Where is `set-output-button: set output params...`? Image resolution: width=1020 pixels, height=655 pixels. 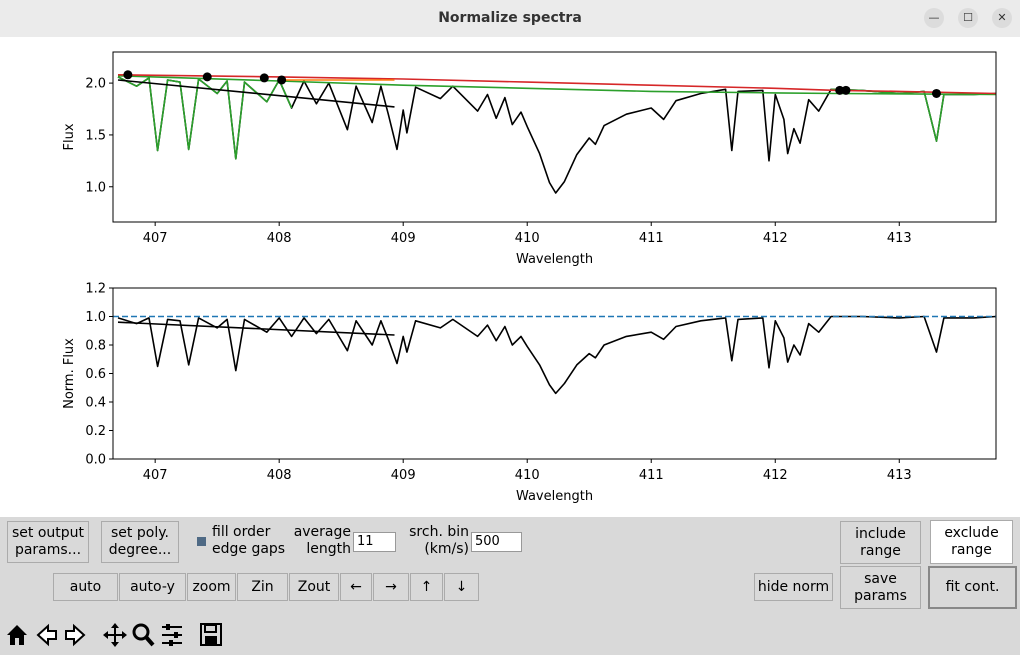 set-output-button: set output params... is located at coordinates (48, 542).